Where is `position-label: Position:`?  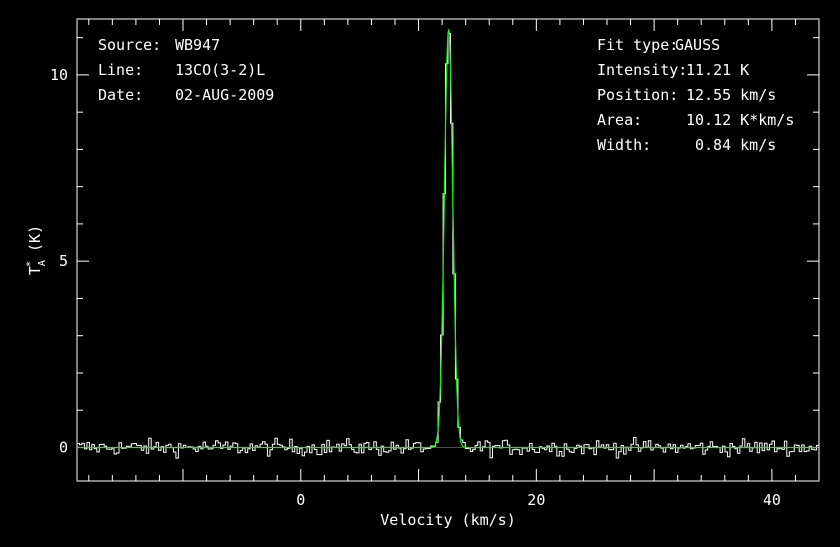
position-label: Position: is located at coordinates (637, 95).